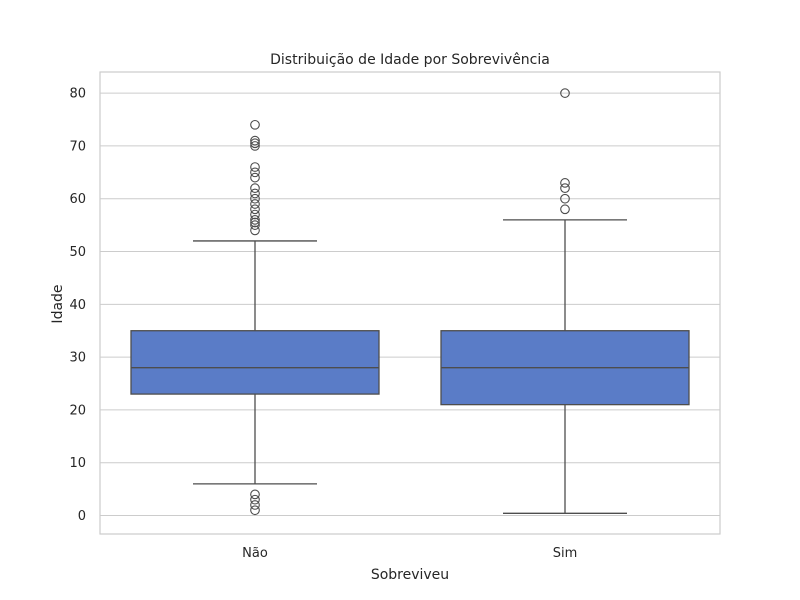  I want to click on y-tick-label: 10, so click(77, 463).